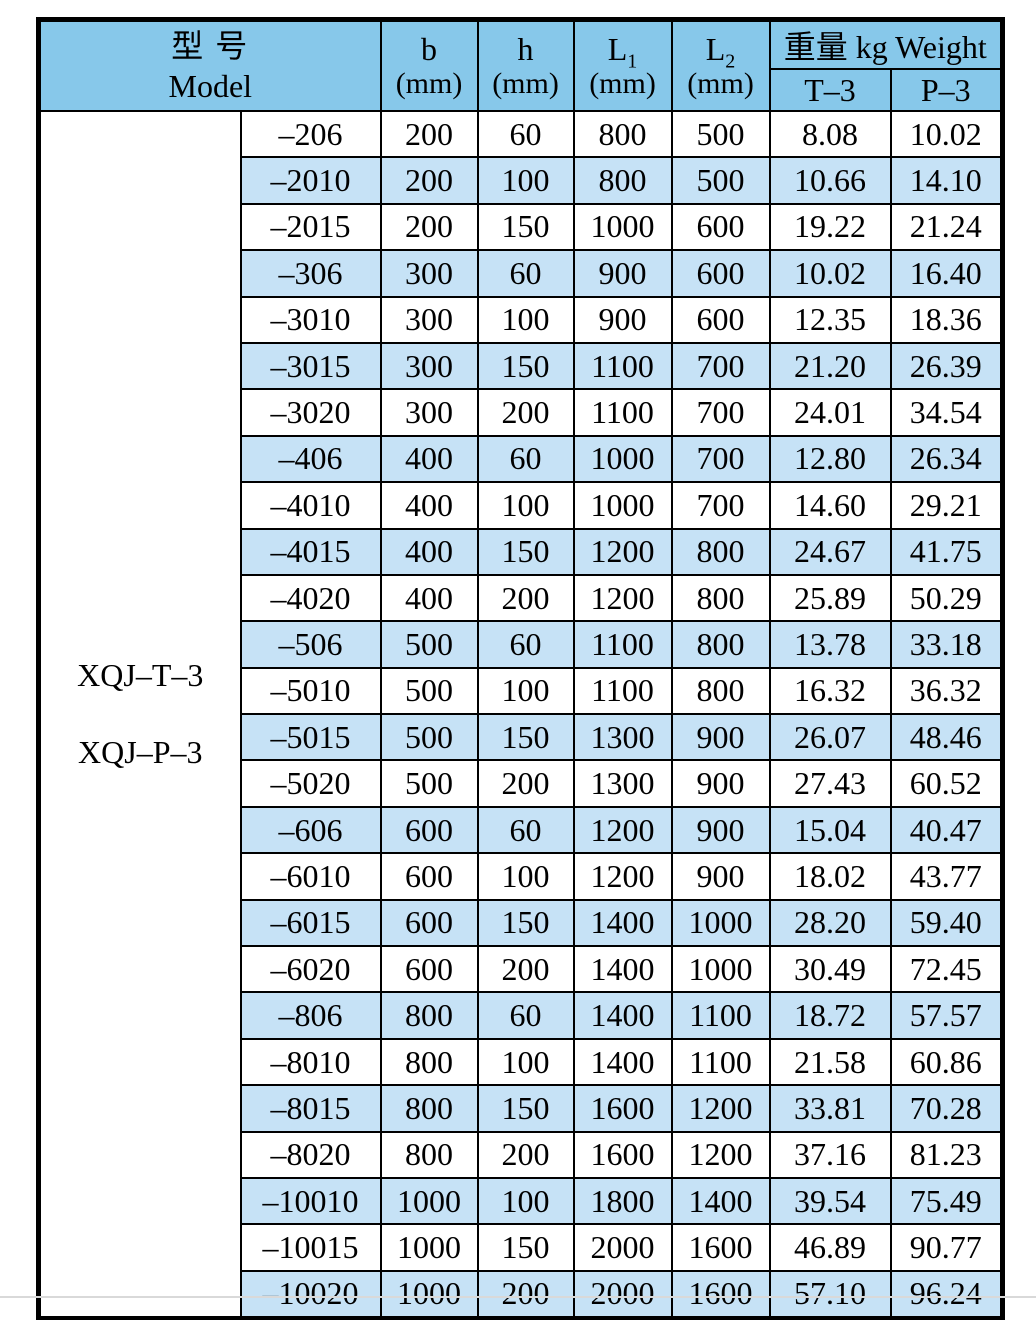 The width and height of the screenshot is (1036, 1320). I want to click on header-model-en: Model, so click(210, 86).